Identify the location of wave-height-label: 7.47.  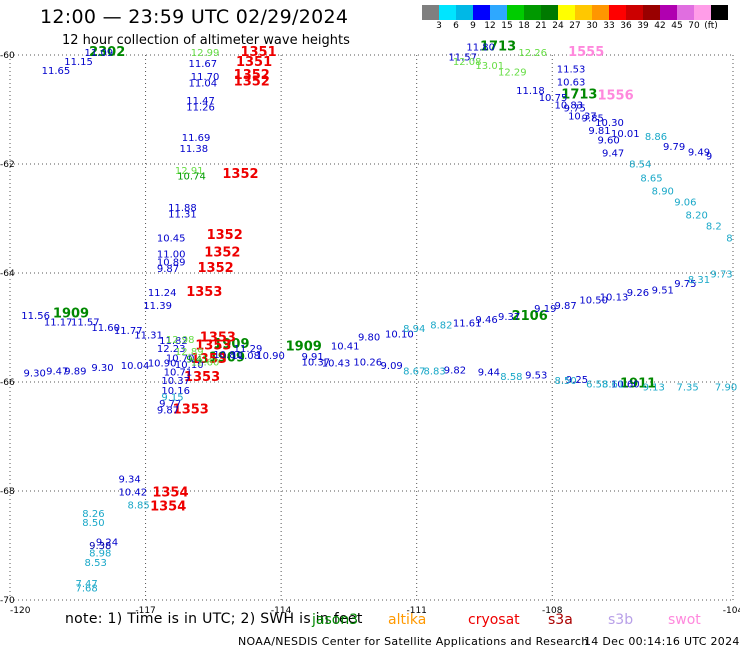
(87, 584).